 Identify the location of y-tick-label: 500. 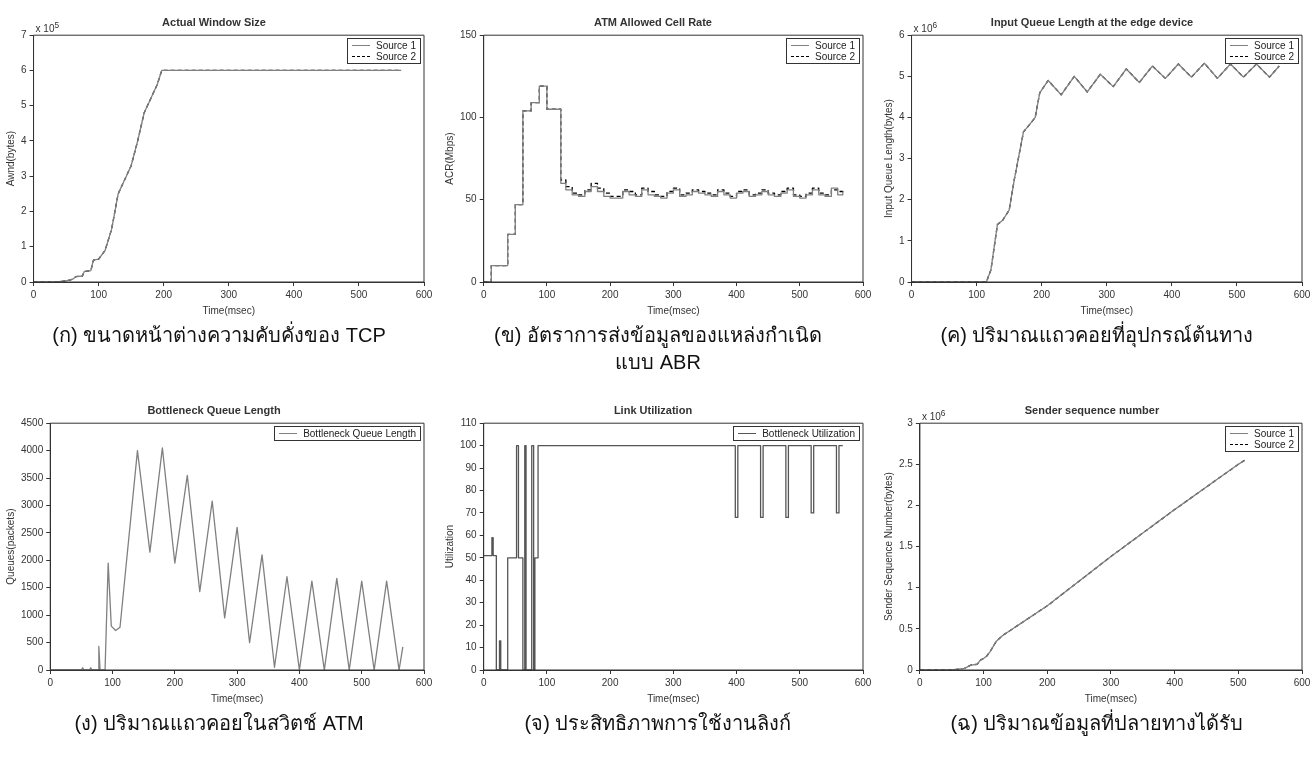
(35, 642).